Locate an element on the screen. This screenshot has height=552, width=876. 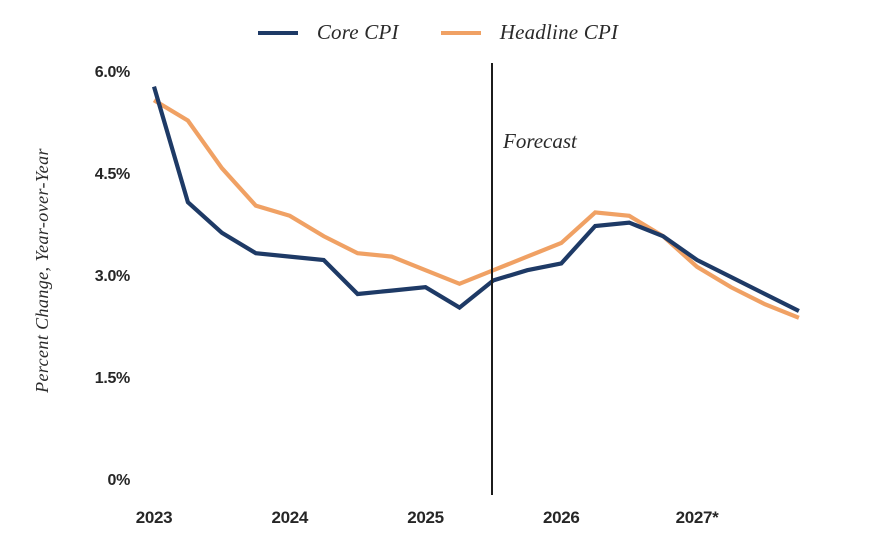
x-tick-label: 2026 is located at coordinates (561, 517).